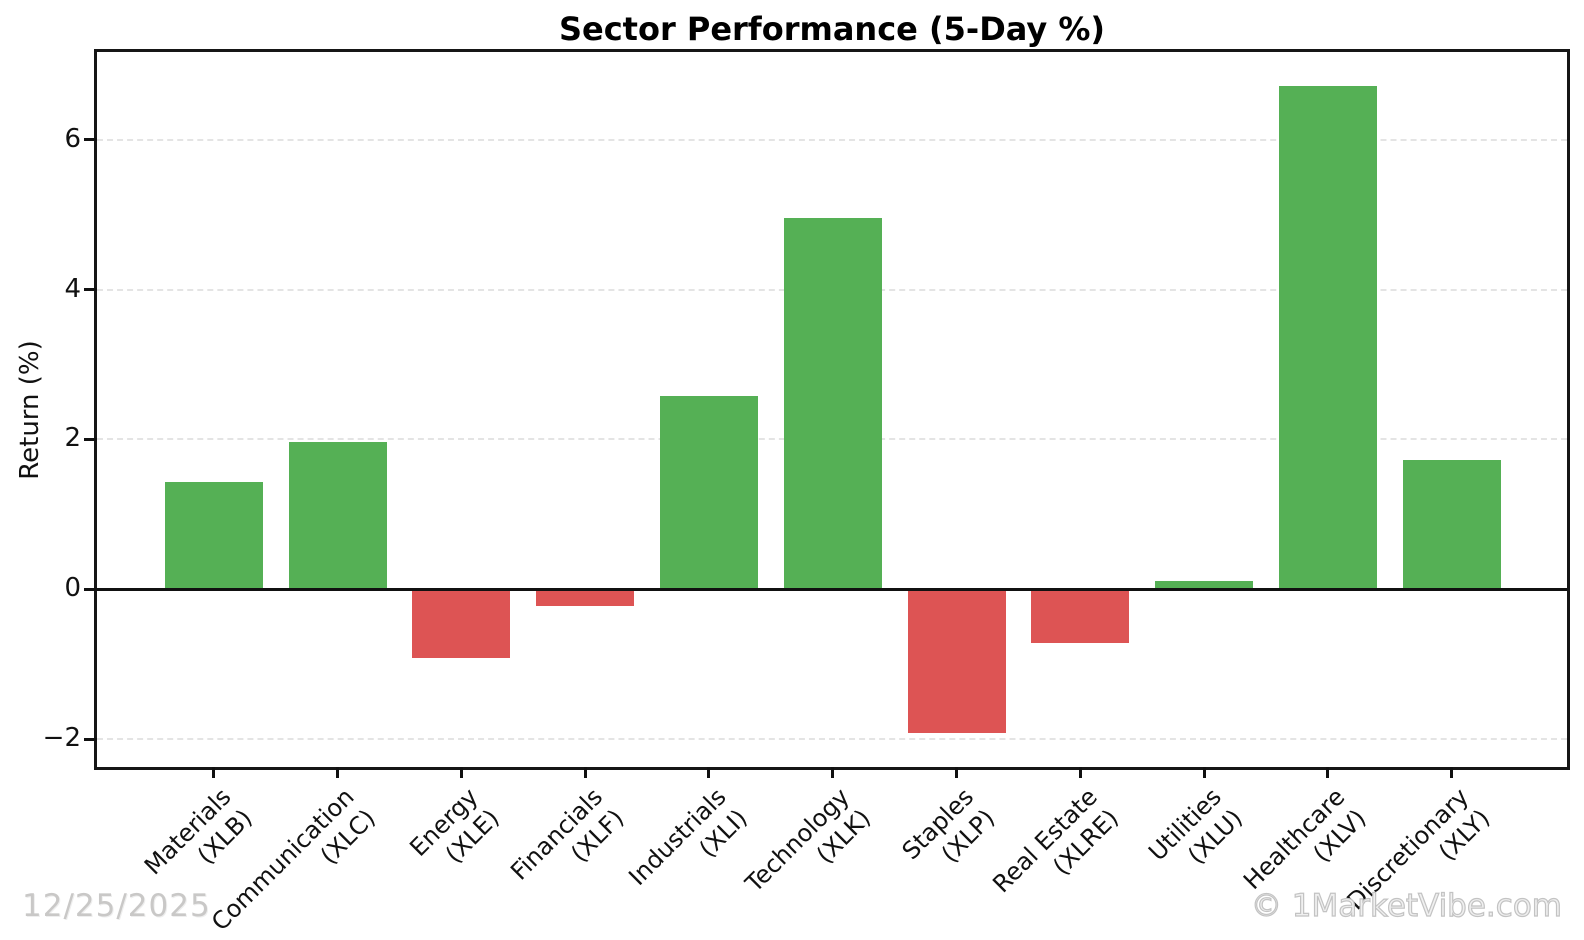  What do you see at coordinates (1080, 616) in the screenshot?
I see `bar-xlre` at bounding box center [1080, 616].